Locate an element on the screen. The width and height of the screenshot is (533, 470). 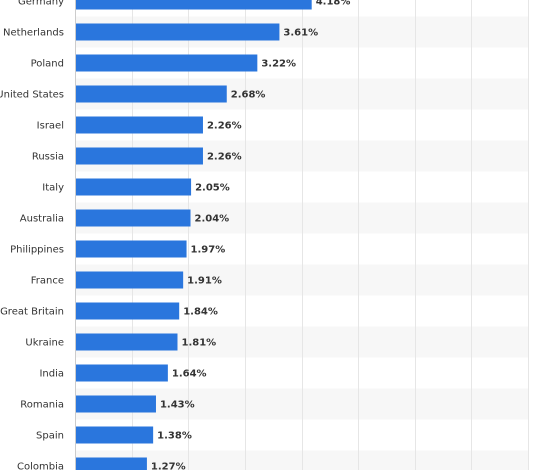
value-label: 2.04% is located at coordinates (212, 219).